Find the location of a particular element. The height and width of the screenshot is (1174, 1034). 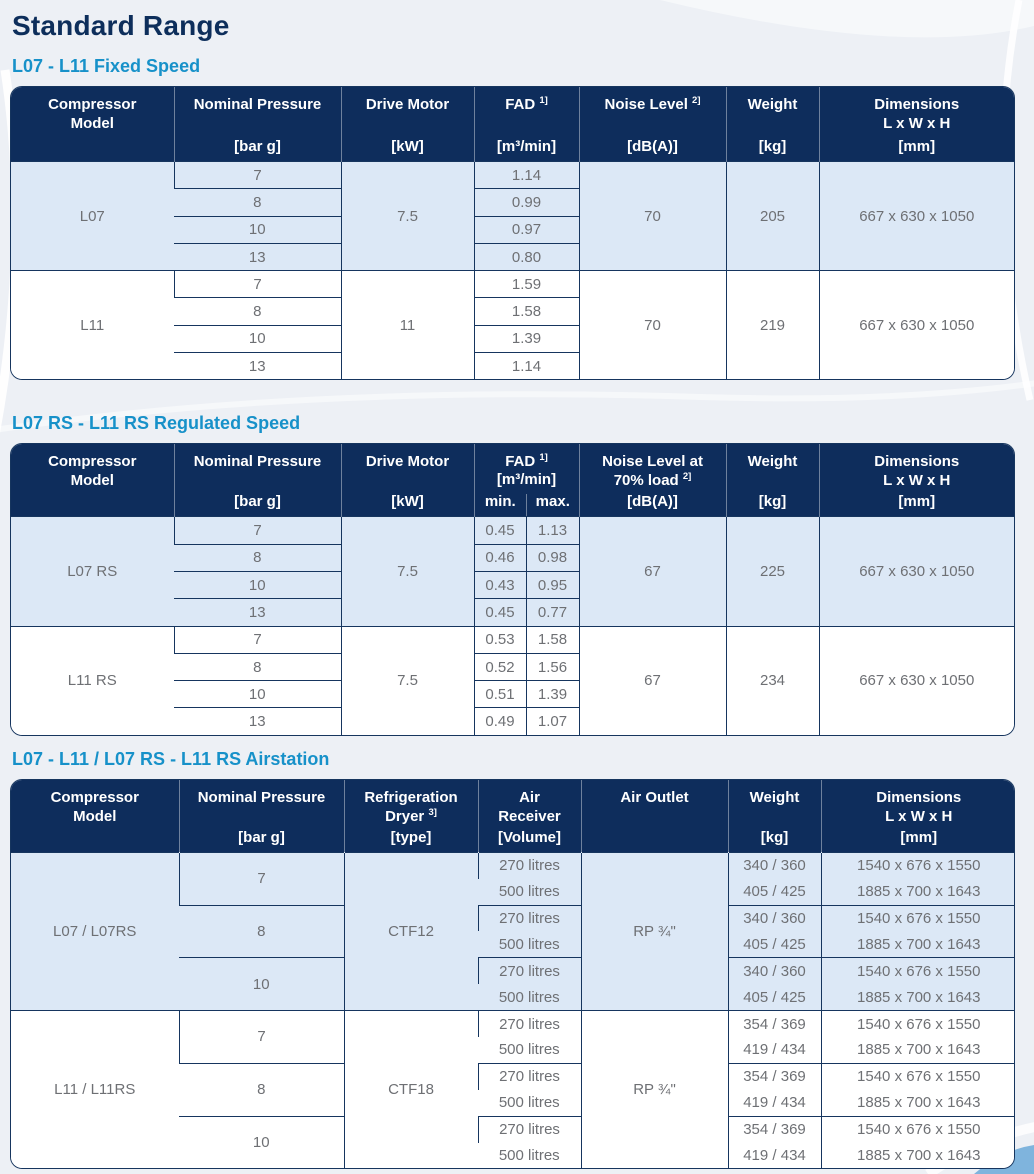

table-row: L11 RS 7 7.5 0.53 1.58 67 234 667 x 630 x 1050 is located at coordinates (512, 680).